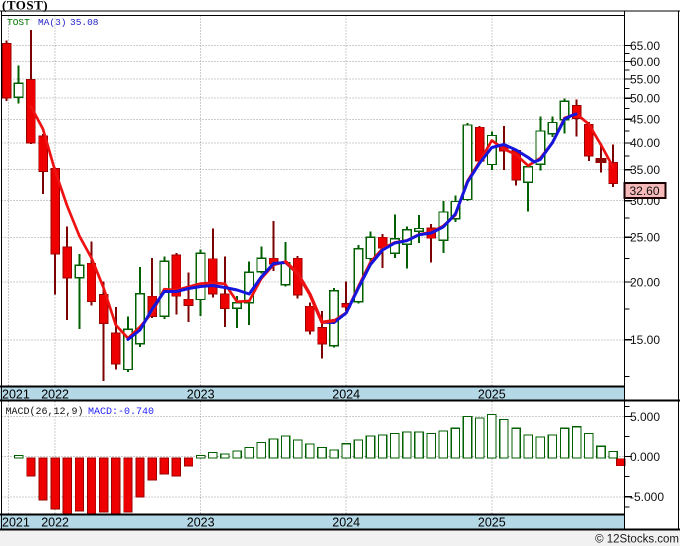 This screenshot has width=680, height=546. I want to click on svg-text: 60.00, so click(645, 62).